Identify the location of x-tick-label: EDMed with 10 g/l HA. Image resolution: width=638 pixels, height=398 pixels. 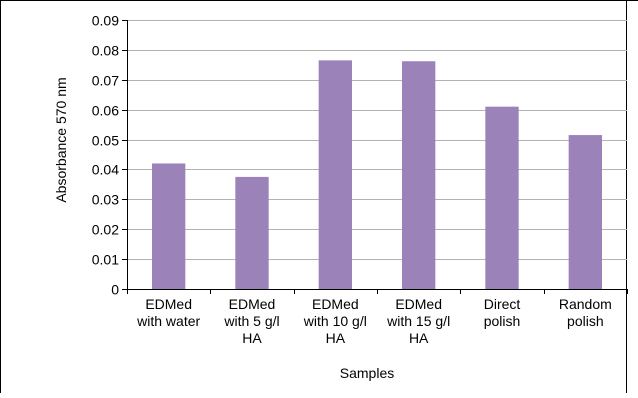
(335, 321).